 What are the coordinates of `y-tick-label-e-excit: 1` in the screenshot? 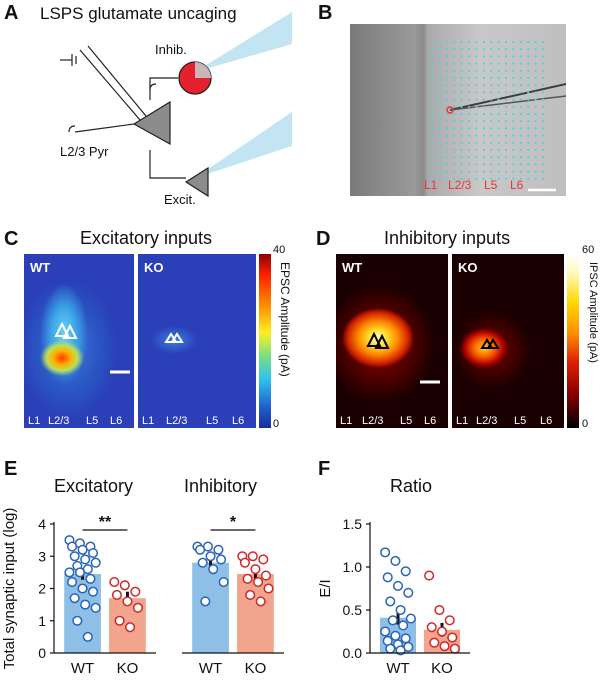 It's located at (42, 621).